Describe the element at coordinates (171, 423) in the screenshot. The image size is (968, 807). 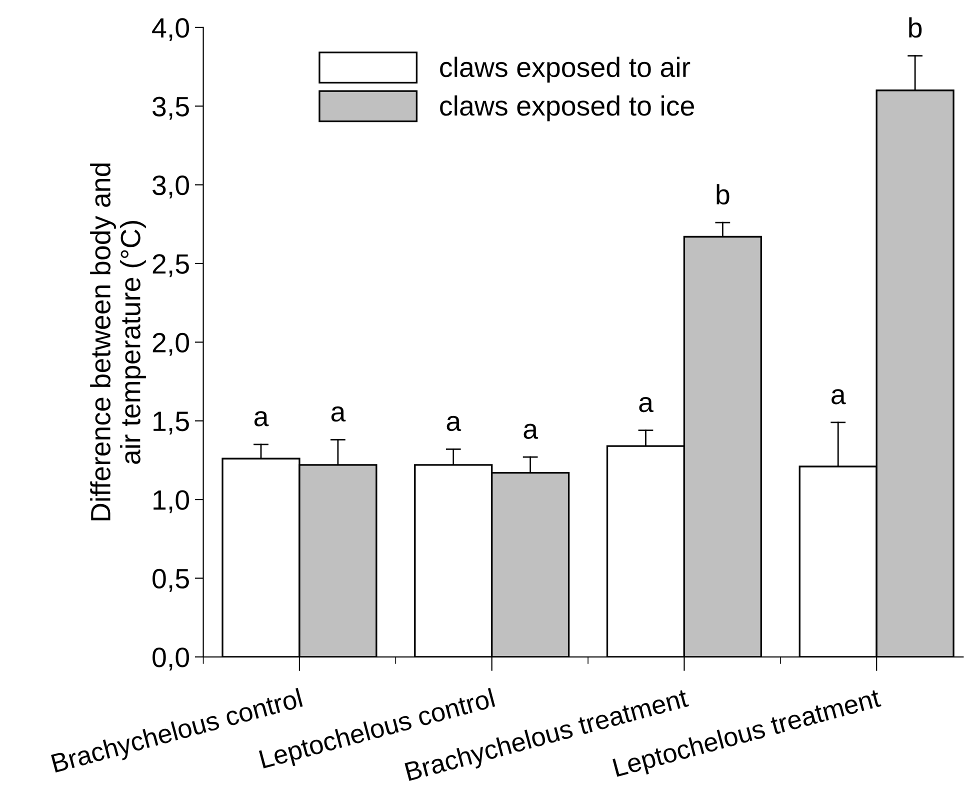
I see `y-tick-label: 1,5` at that location.